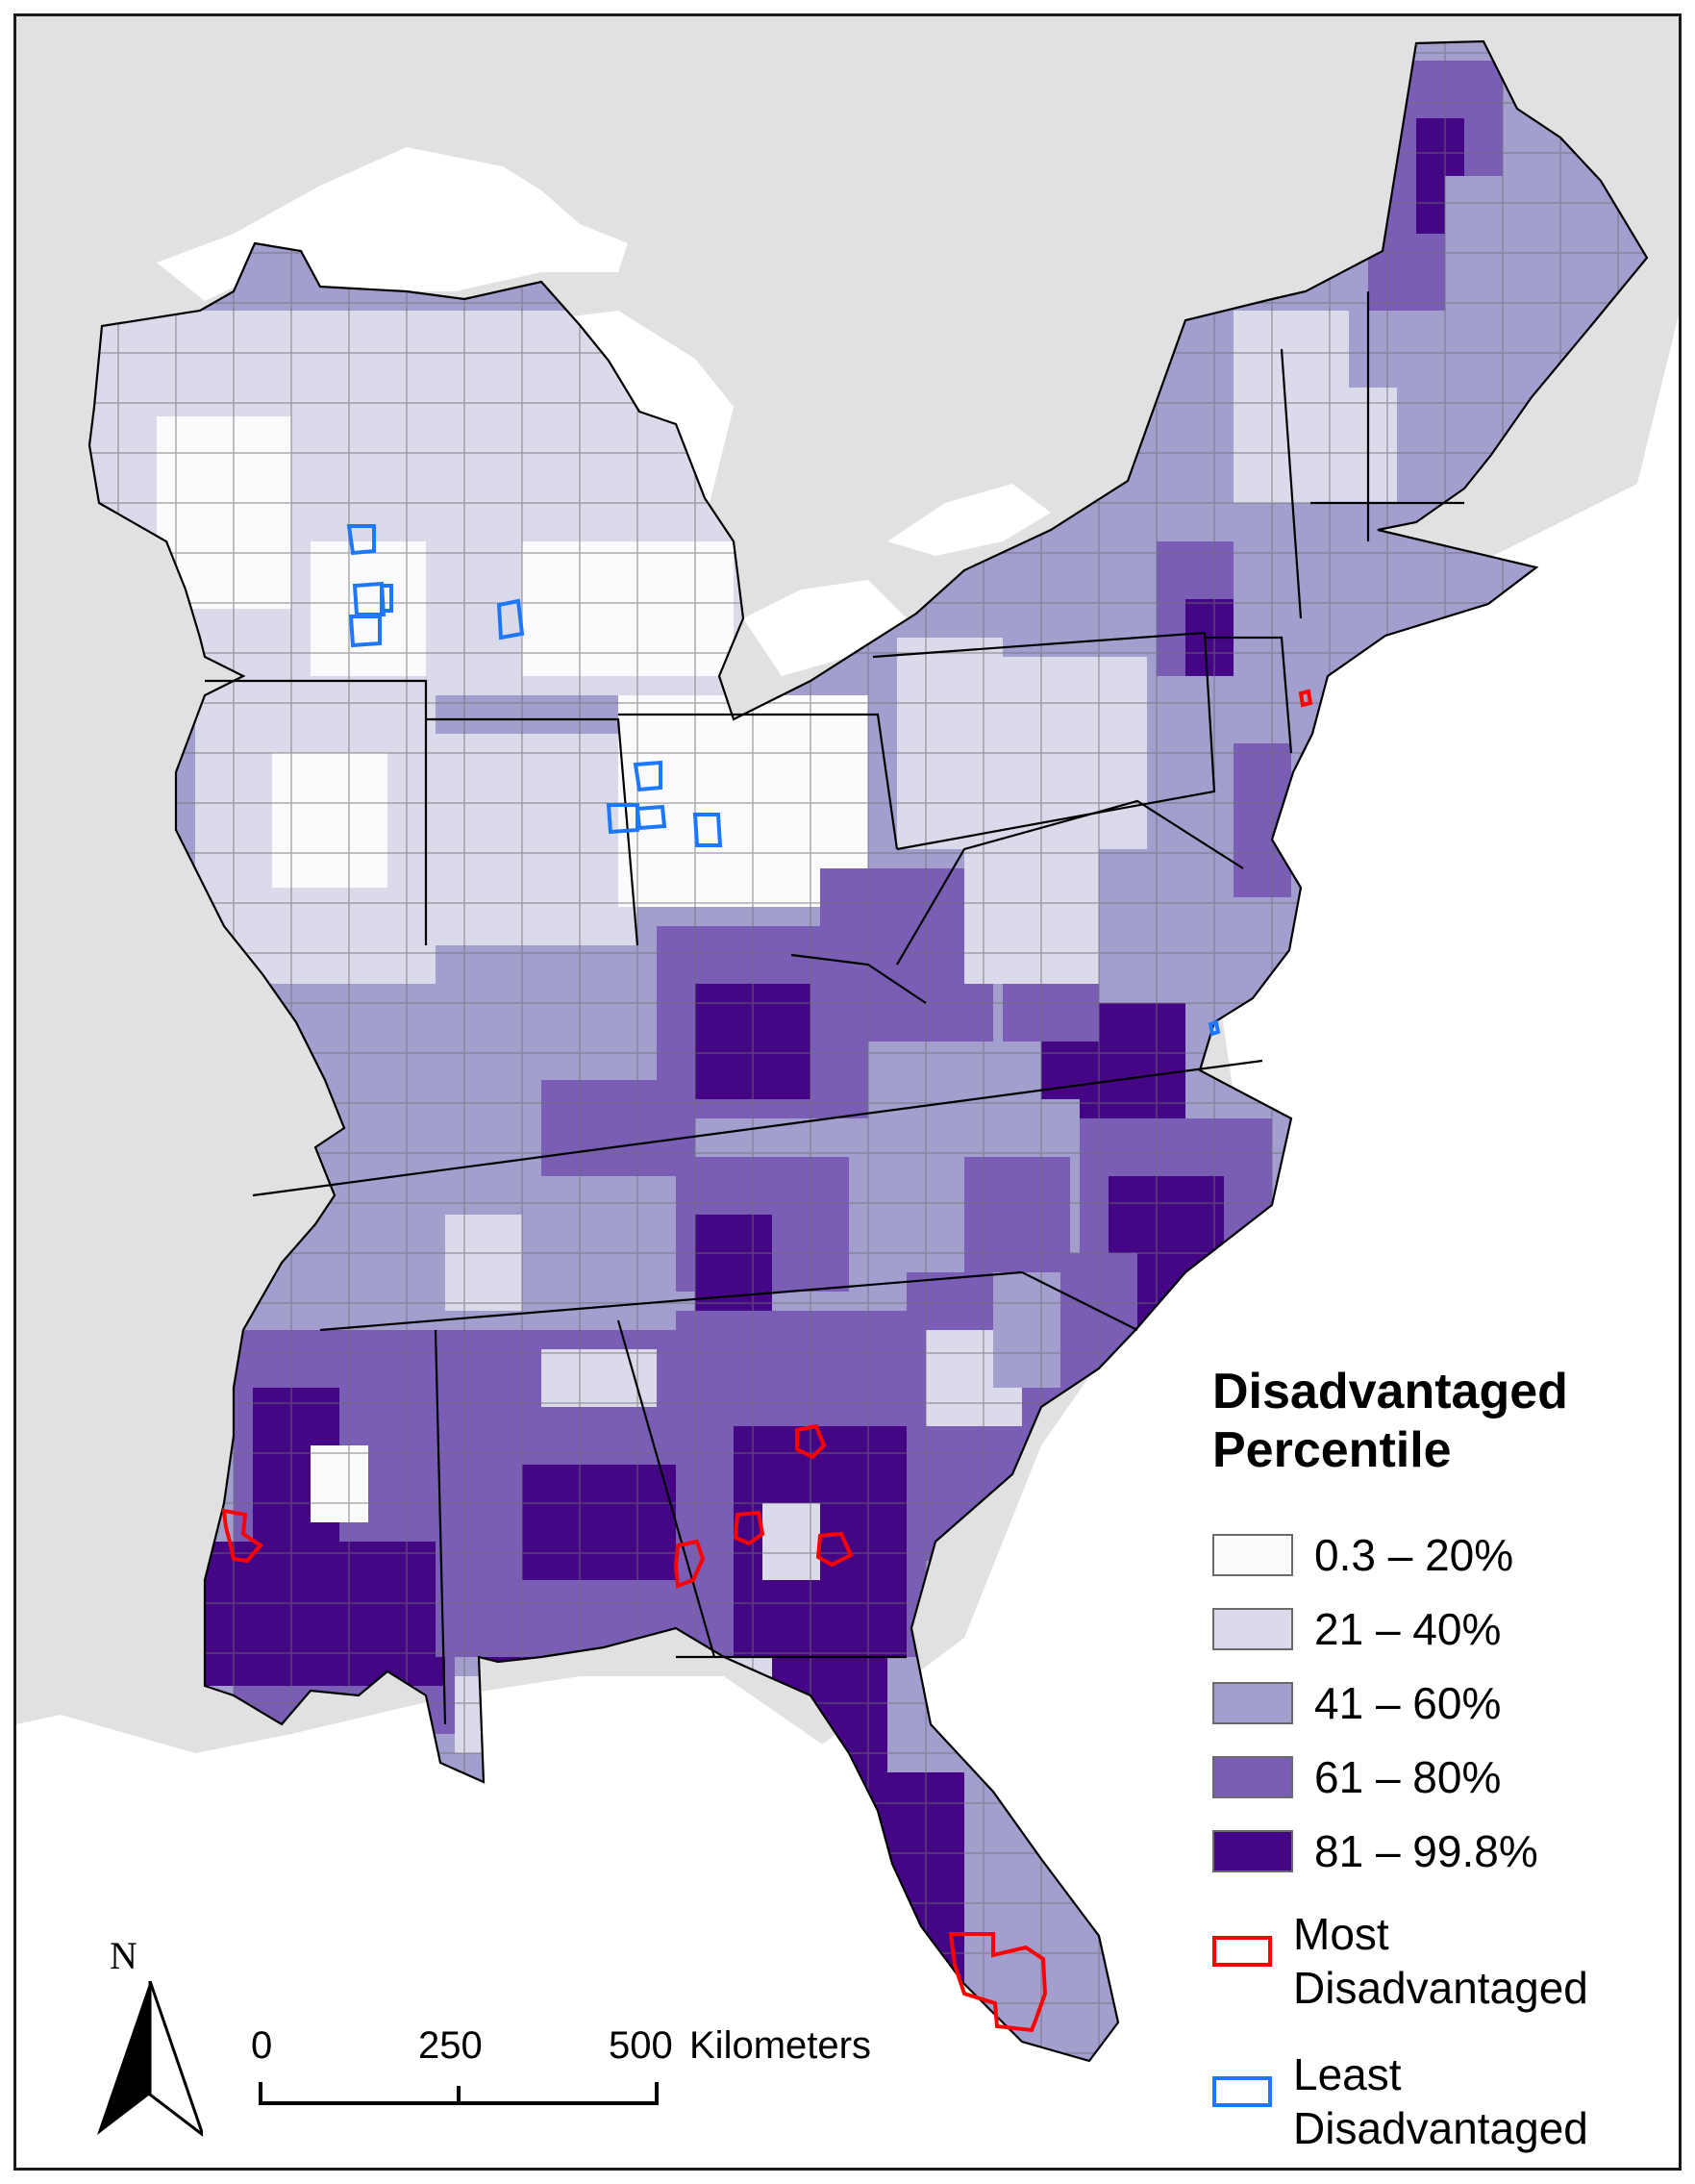  I want to click on legend-class-label: 81 – 99.8%, so click(1426, 1851).